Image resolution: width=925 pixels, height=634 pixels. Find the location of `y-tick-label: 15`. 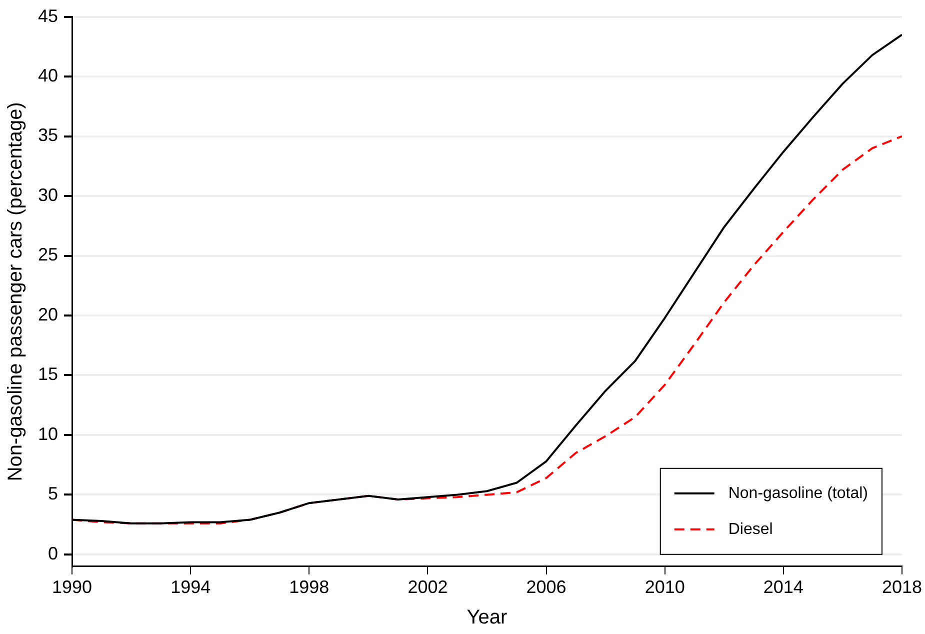

y-tick-label: 15 is located at coordinates (48, 374).